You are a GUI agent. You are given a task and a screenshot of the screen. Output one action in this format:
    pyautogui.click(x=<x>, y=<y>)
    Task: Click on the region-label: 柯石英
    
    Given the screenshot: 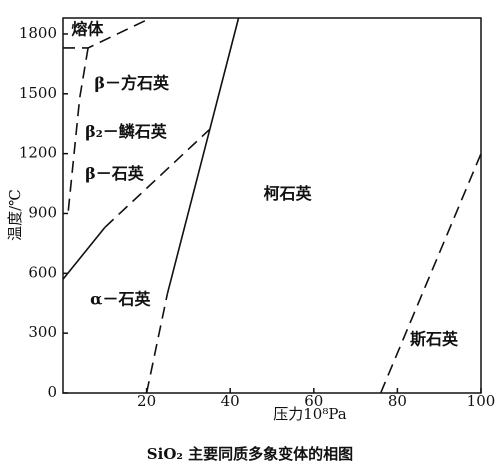 What is the action you would take?
    pyautogui.click(x=288, y=193)
    